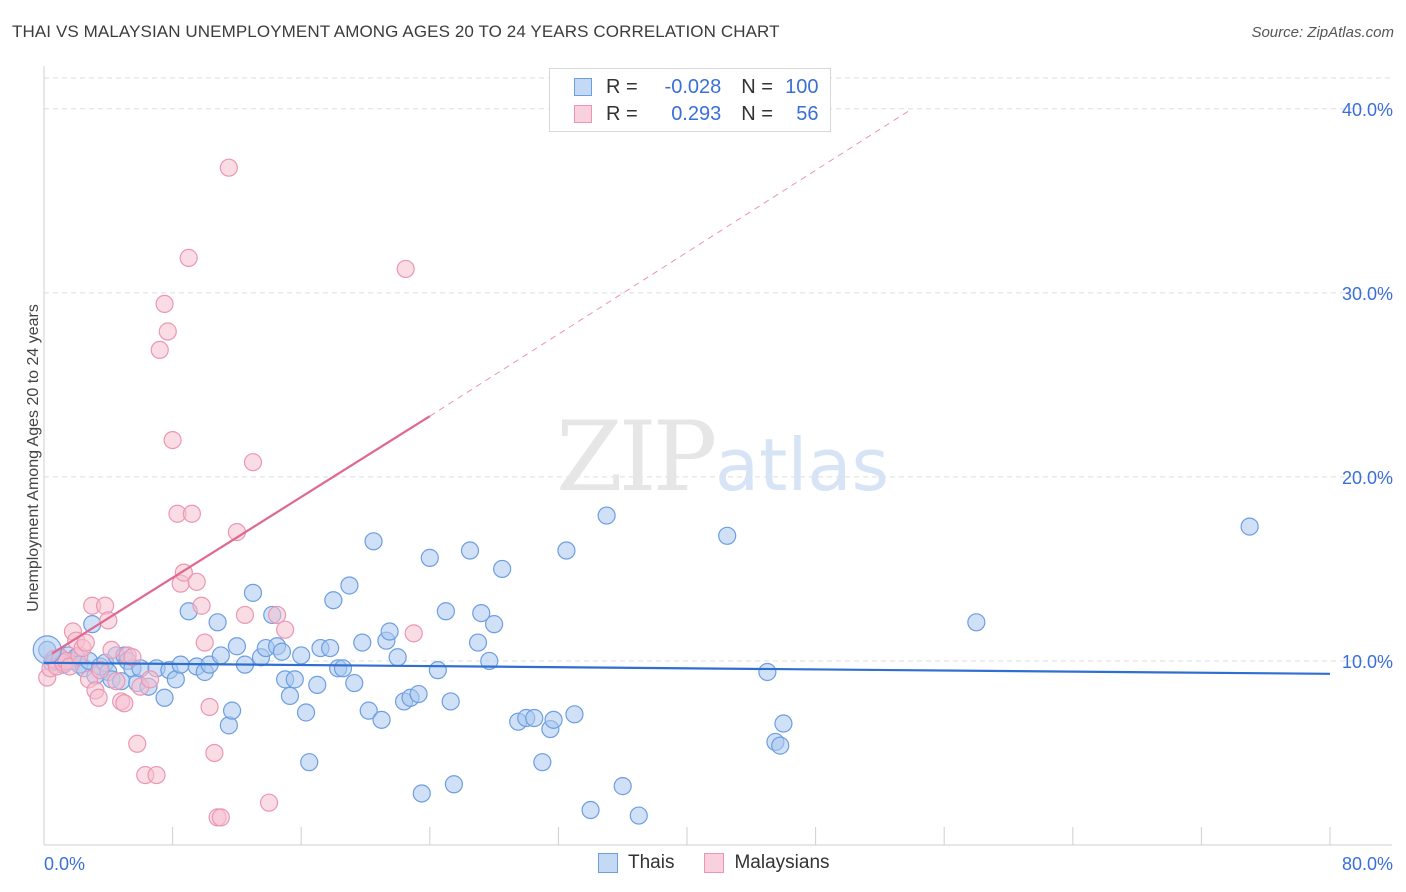 The image size is (1406, 892). Describe the element at coordinates (782, 862) in the screenshot. I see `legend-label-malaysians: Malaysians` at that location.